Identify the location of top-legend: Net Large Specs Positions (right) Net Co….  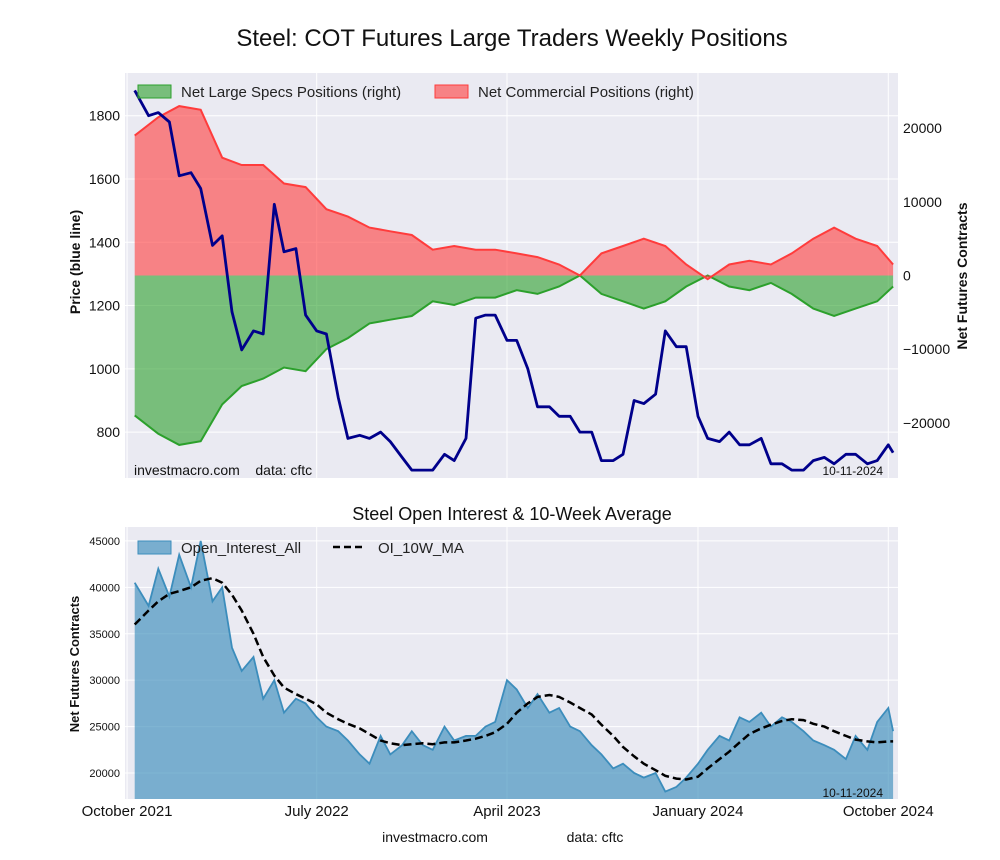
(415, 92).